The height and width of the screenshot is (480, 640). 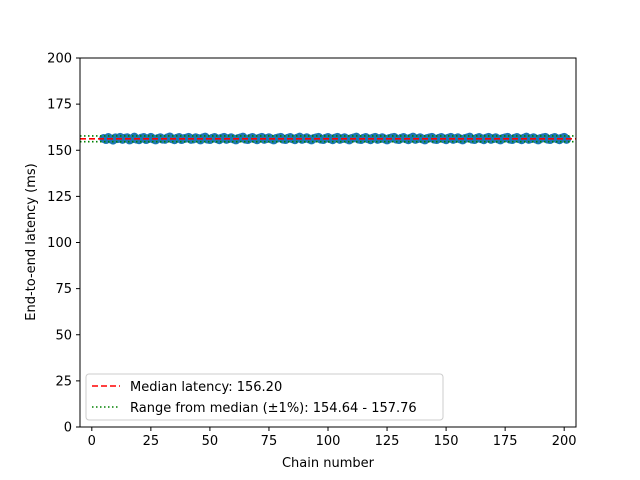 What do you see at coordinates (328, 139) in the screenshot?
I see `reference-lines` at bounding box center [328, 139].